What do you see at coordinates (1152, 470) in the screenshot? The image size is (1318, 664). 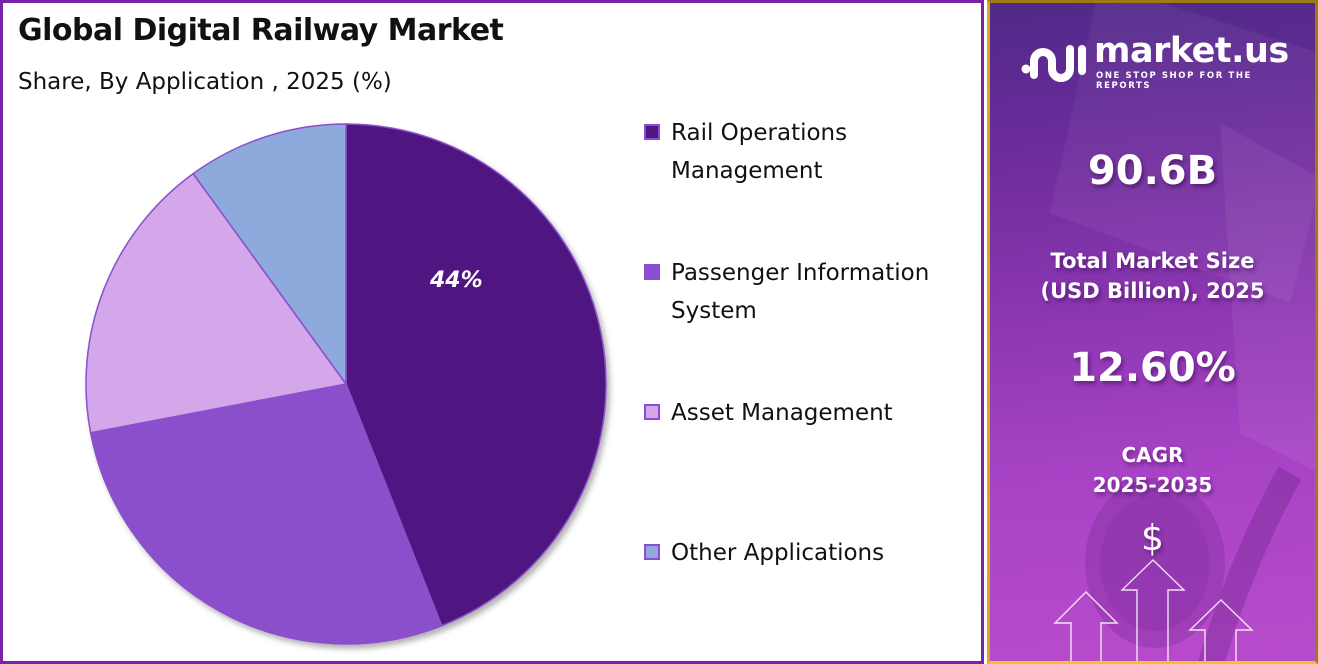 I see `cagr-caption: CAGR 2025-2035` at bounding box center [1152, 470].